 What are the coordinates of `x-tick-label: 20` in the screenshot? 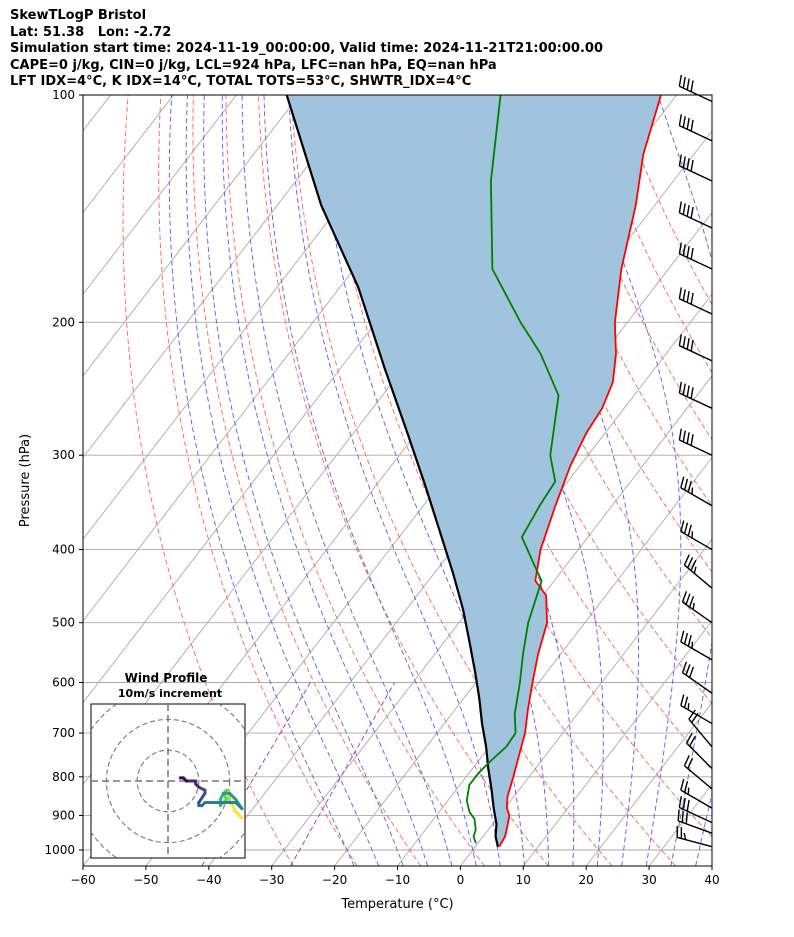 It's located at (586, 880).